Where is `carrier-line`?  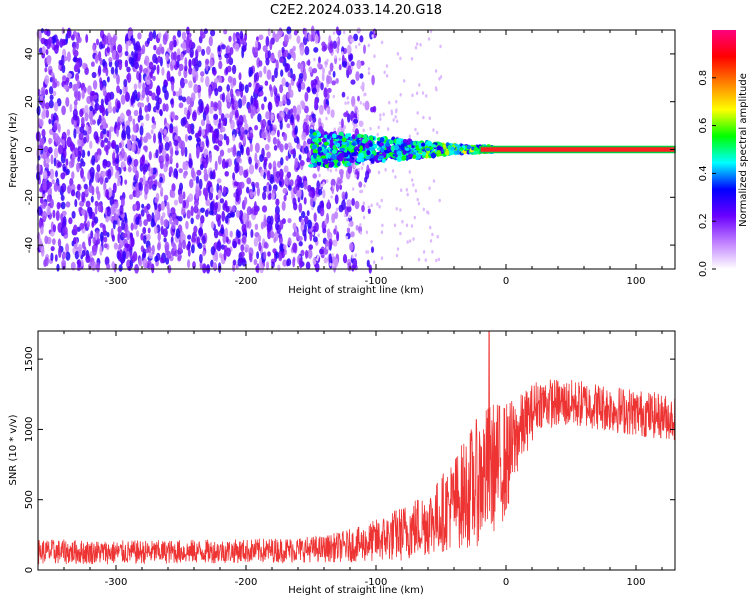 carrier-line is located at coordinates (577, 149).